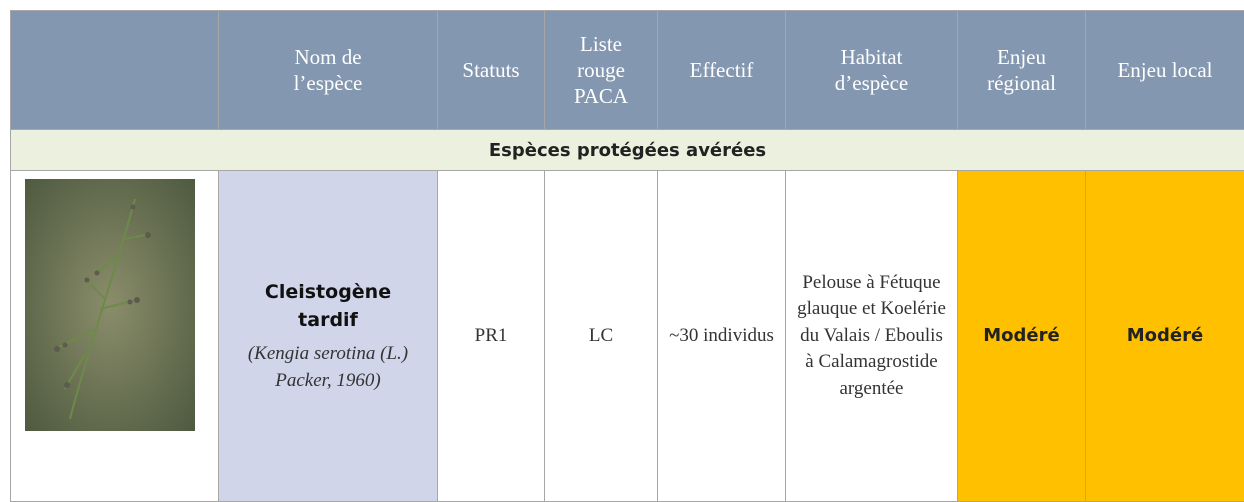  What do you see at coordinates (1165, 336) in the screenshot?
I see `local-stake: Modéré` at bounding box center [1165, 336].